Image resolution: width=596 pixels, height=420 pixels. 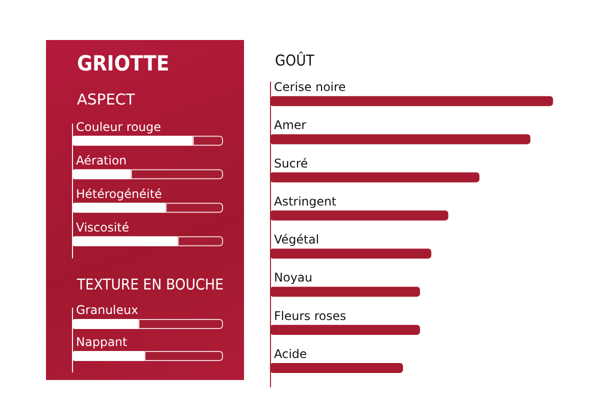 What do you see at coordinates (291, 163) in the screenshot?
I see `y-tick-label: Sucré` at bounding box center [291, 163].